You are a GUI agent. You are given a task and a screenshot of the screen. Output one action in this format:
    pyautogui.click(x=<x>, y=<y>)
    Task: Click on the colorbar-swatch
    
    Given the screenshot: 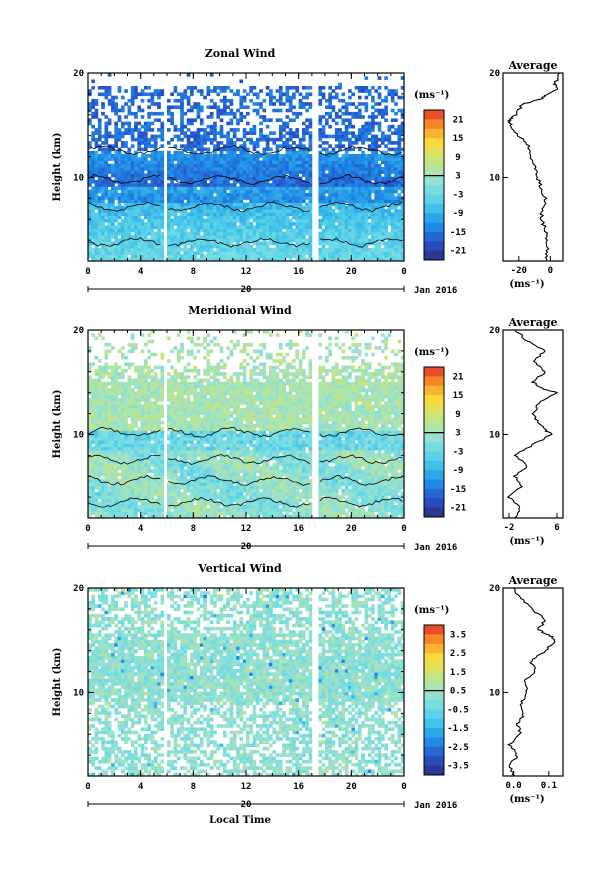 What is the action you would take?
    pyautogui.click(x=434, y=255)
    